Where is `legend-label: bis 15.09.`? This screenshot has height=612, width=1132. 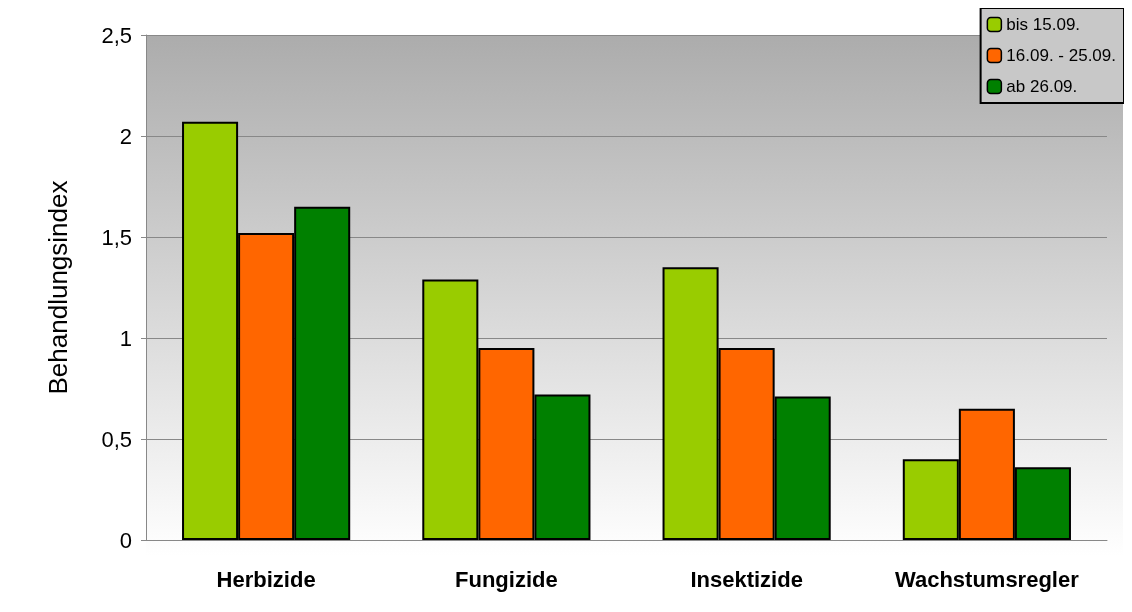
legend-label: bis 15.09. is located at coordinates (1043, 24).